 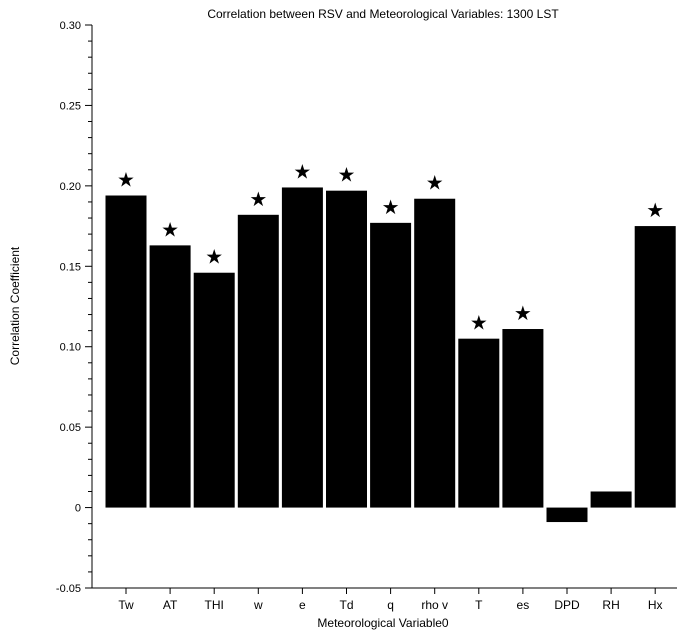 What do you see at coordinates (70, 267) in the screenshot?
I see `y-tick-label: 0.15` at bounding box center [70, 267].